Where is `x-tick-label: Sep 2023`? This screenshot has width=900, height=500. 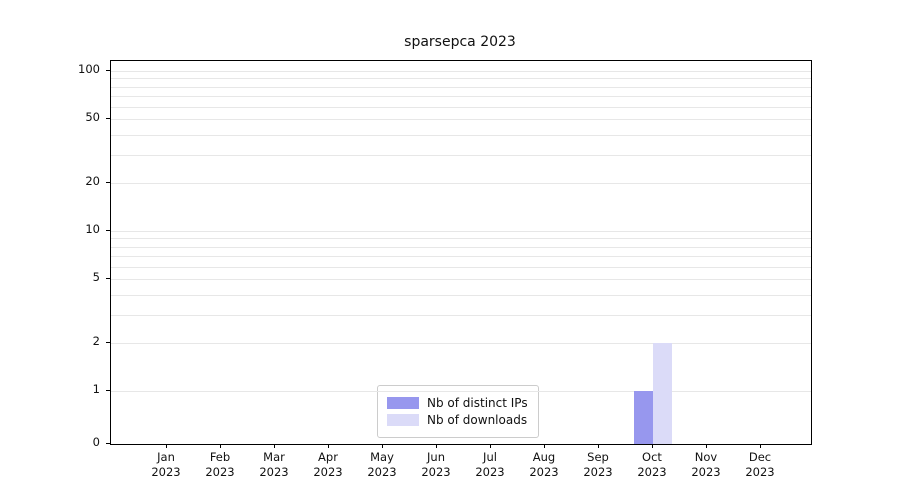
x-tick-label: Sep 2023 is located at coordinates (598, 465).